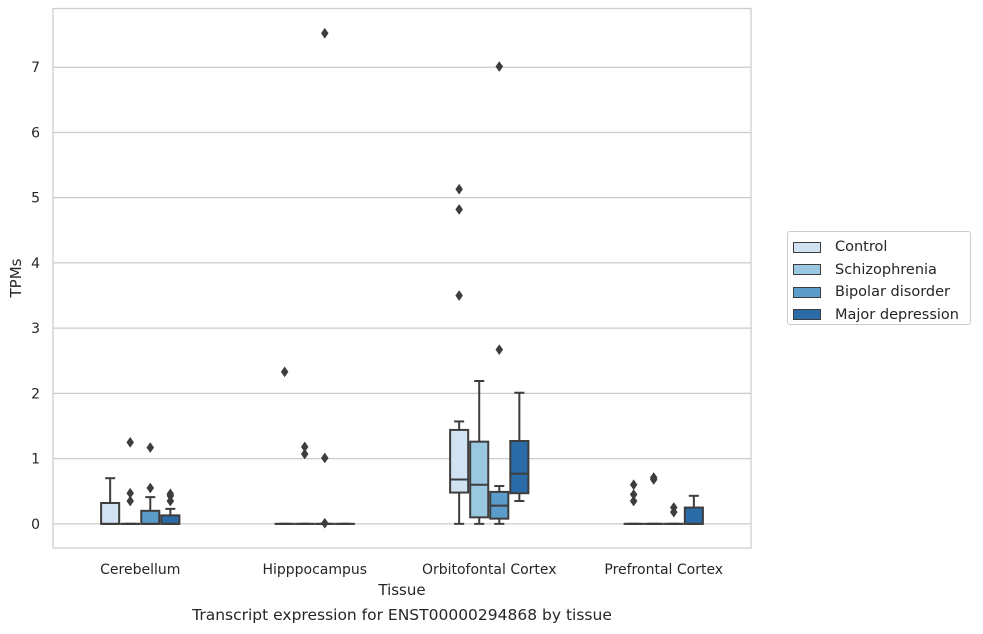 This screenshot has height=634, width=983. I want to click on y-tick-label: 3, so click(35, 329).